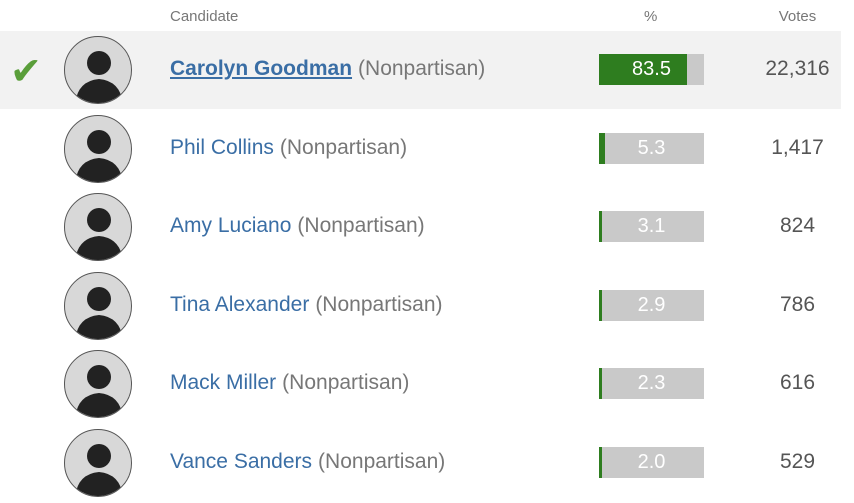  I want to click on candidate-name-cell: Carolyn Goodman (Nonpartisan), so click(327, 69).